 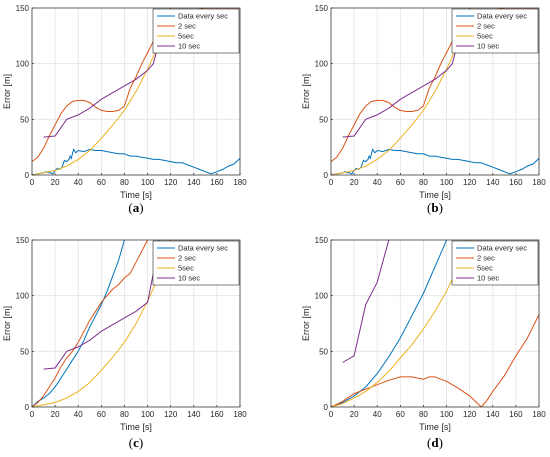 What do you see at coordinates (135, 207) in the screenshot?
I see `panel-caption: (a)` at bounding box center [135, 207].